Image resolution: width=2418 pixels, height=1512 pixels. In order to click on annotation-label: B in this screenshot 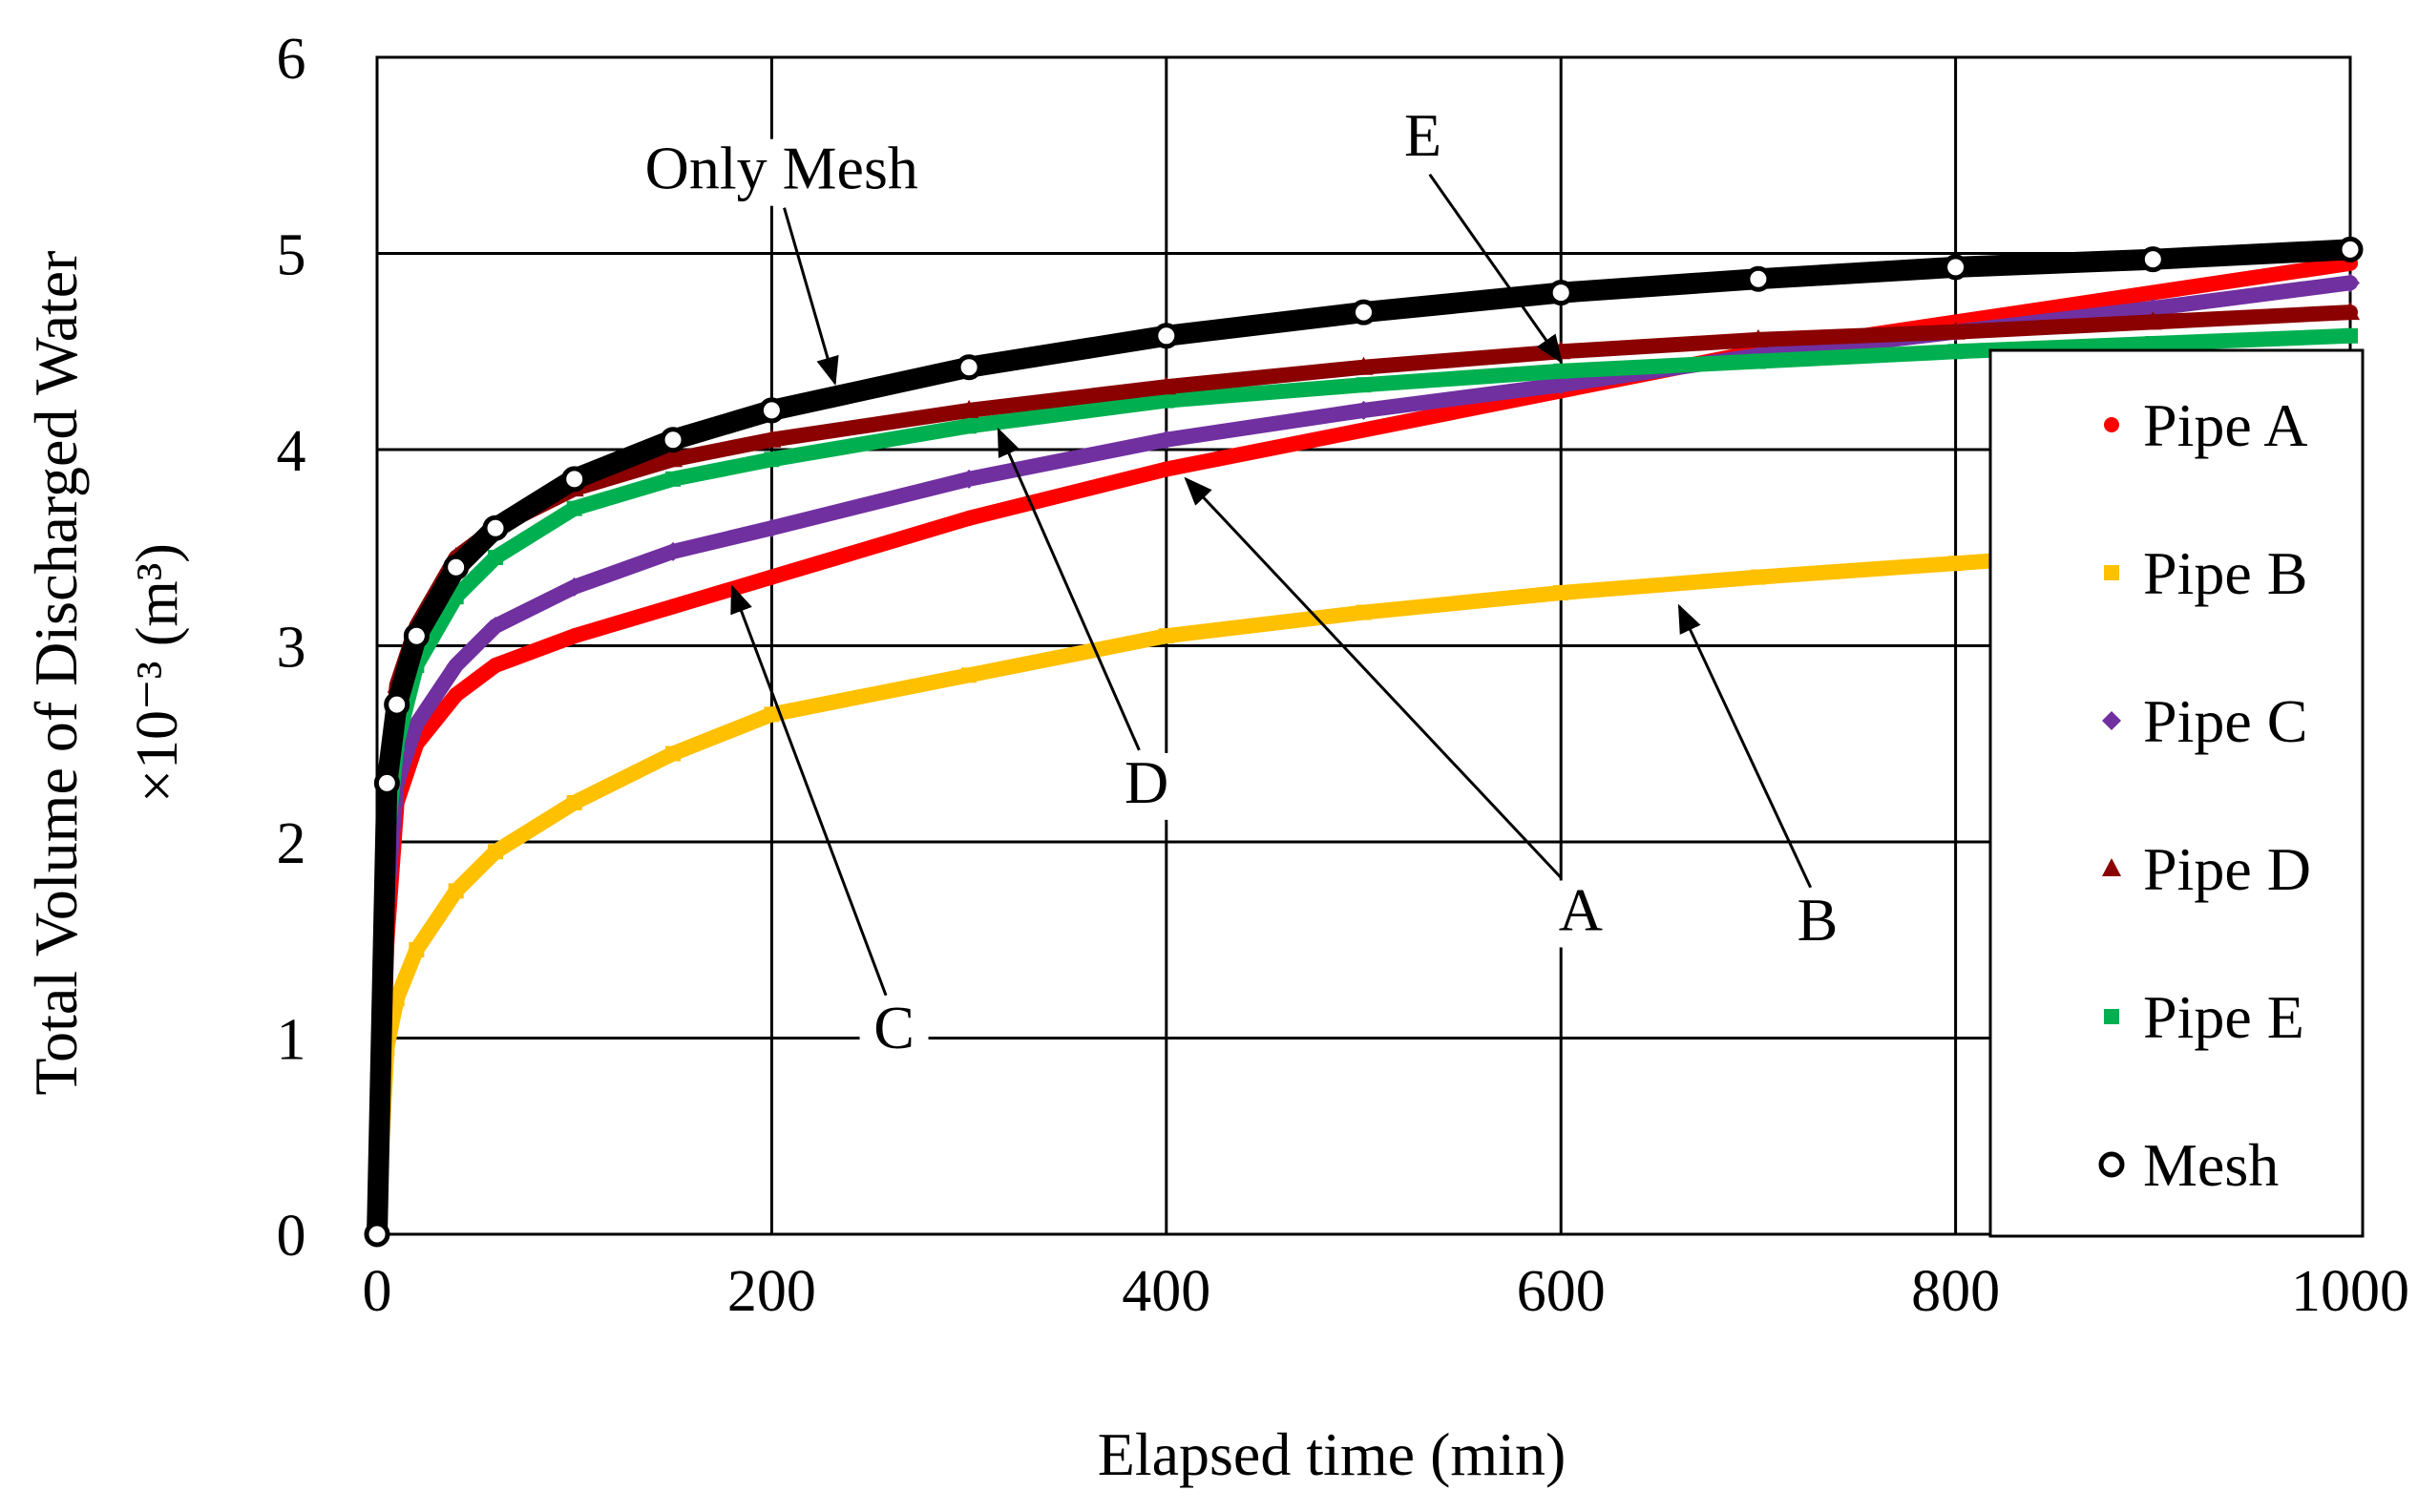, I will do `click(1818, 920)`.